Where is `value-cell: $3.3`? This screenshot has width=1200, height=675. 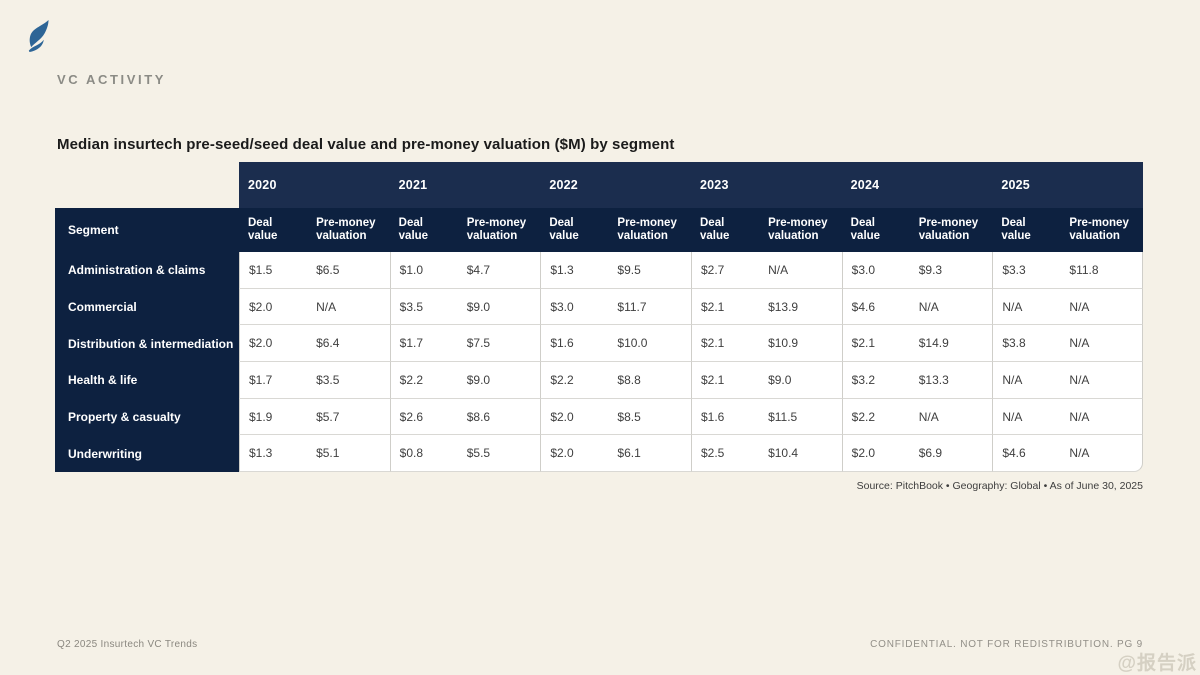 value-cell: $3.3 is located at coordinates (1026, 270).